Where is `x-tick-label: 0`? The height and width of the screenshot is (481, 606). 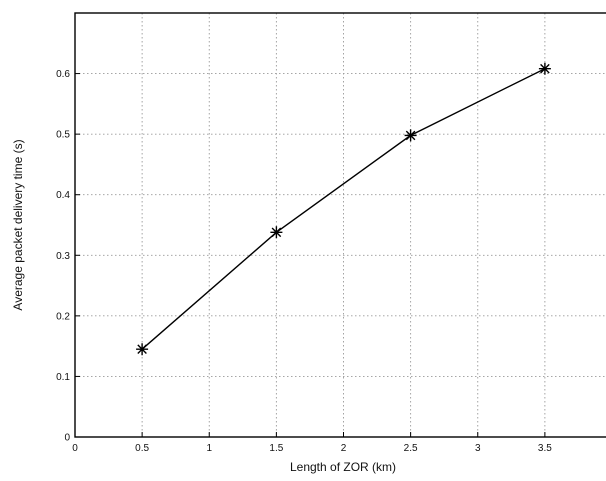 x-tick-label: 0 is located at coordinates (75, 448).